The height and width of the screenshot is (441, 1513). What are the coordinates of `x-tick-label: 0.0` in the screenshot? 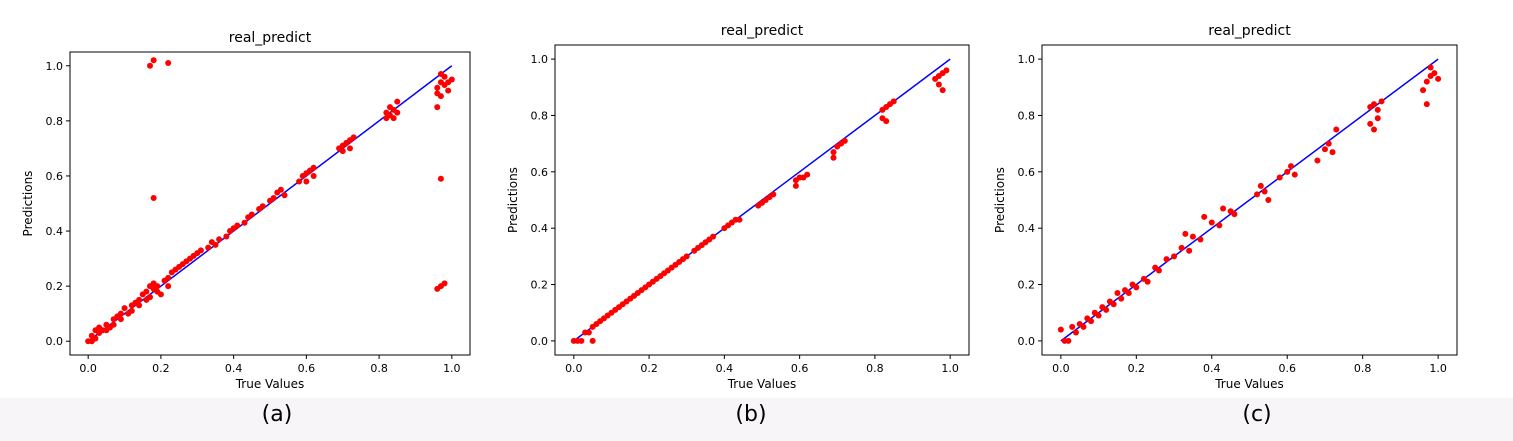 It's located at (574, 368).